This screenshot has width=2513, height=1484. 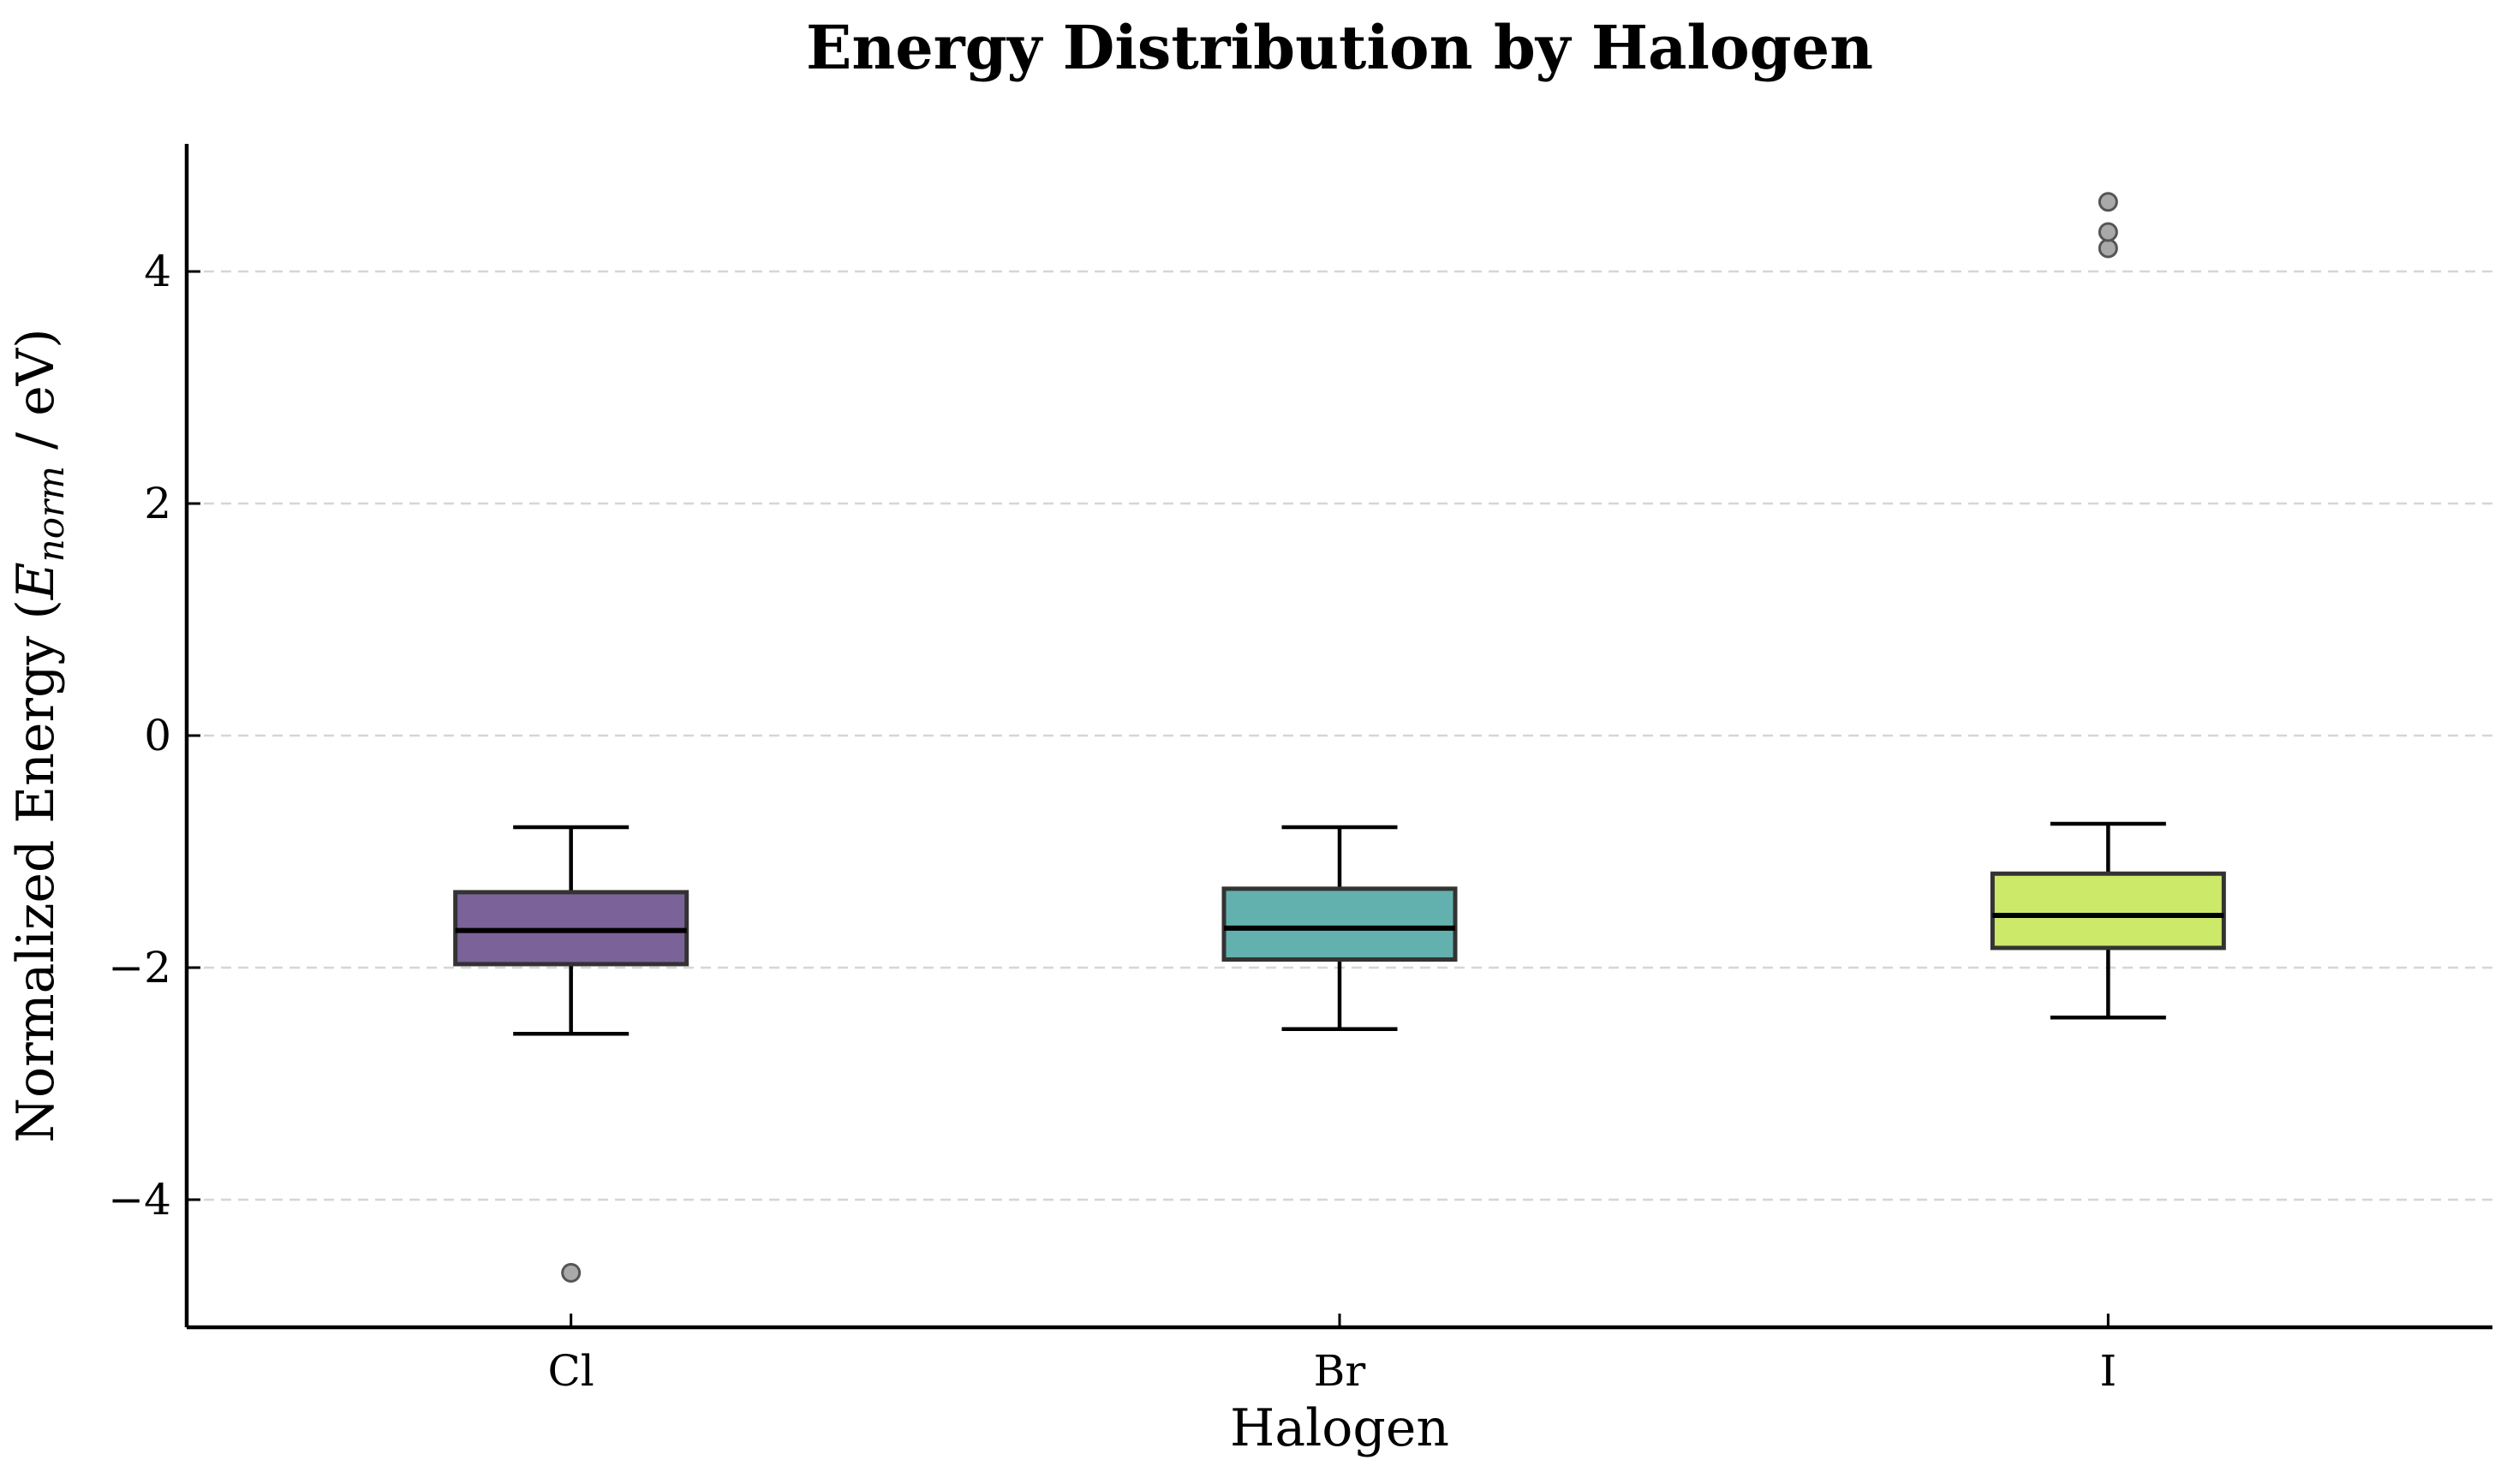 What do you see at coordinates (36, 581) in the screenshot?
I see `y-axis-label-symbol: E` at bounding box center [36, 581].